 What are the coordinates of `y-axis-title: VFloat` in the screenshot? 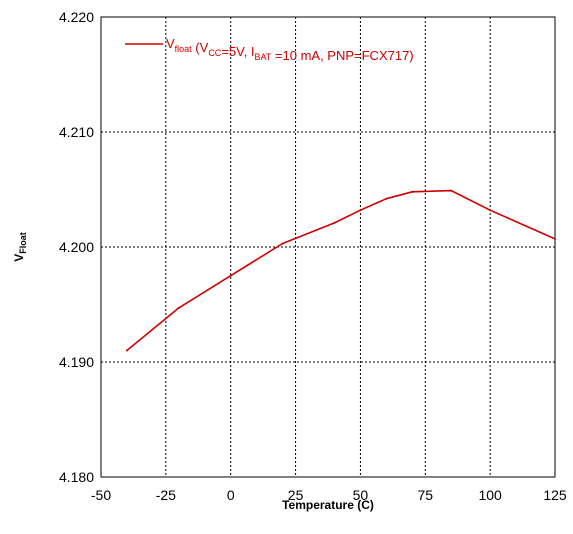 It's located at (20, 247).